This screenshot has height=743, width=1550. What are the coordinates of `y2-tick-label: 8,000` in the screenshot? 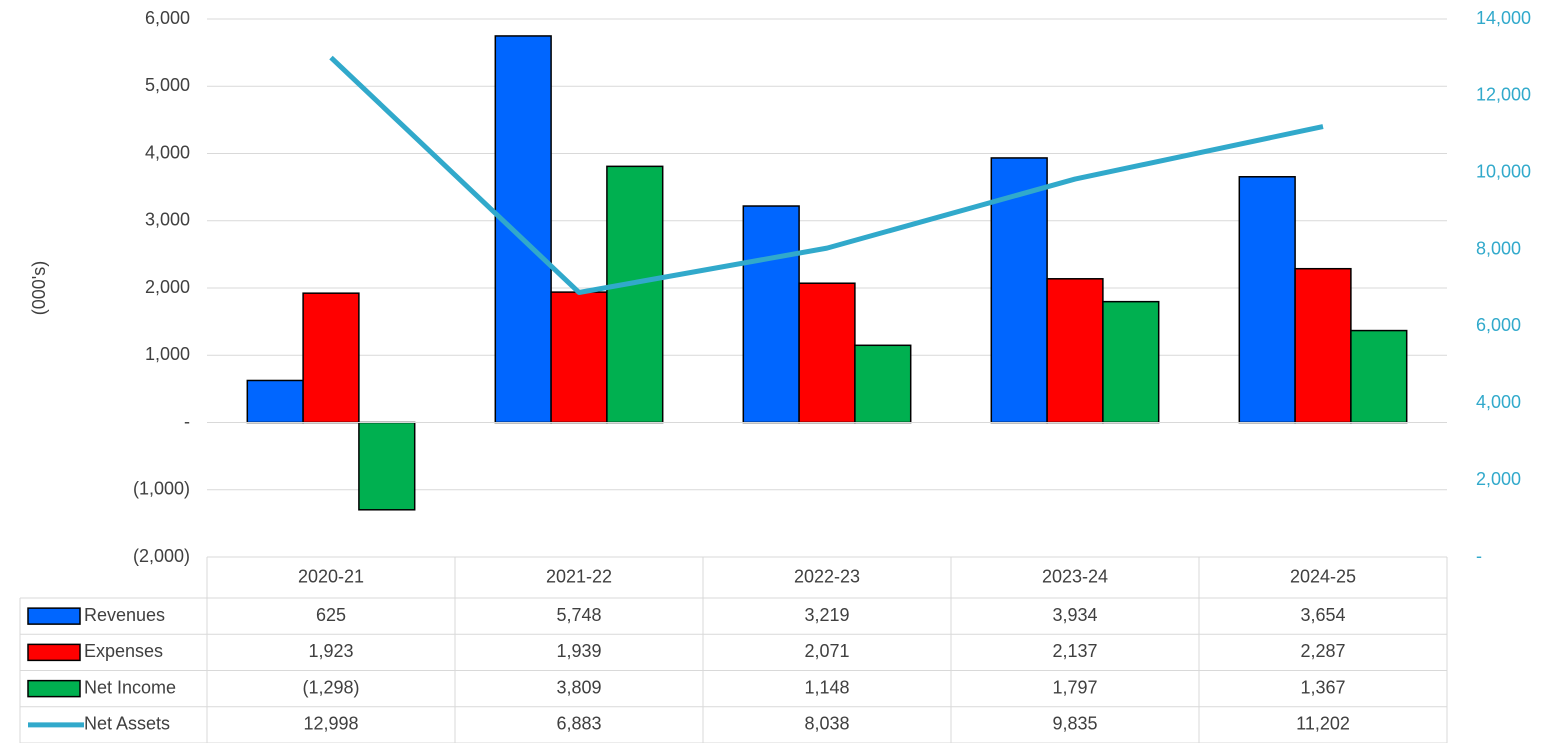 It's located at (1498, 248).